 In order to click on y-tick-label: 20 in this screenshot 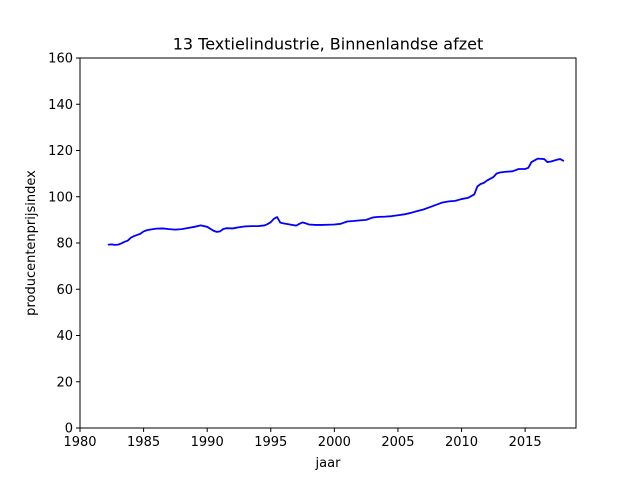, I will do `click(64, 382)`.